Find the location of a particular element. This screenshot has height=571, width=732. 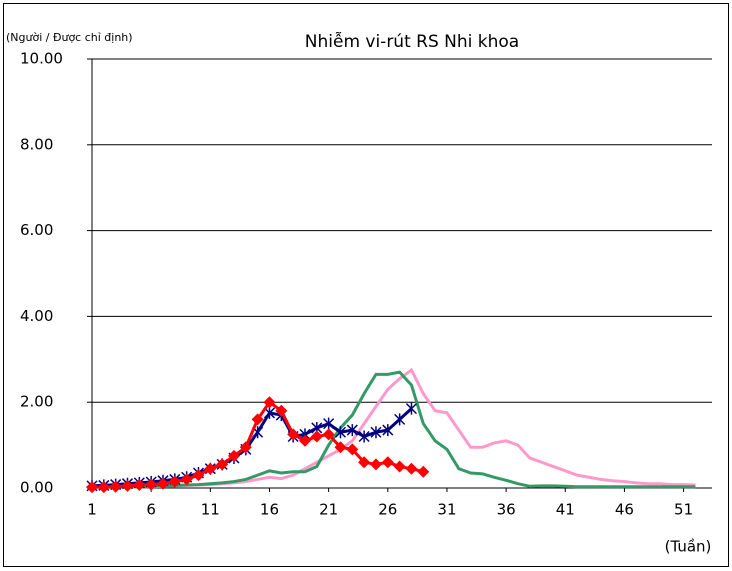

x-tick-label: 36 is located at coordinates (506, 510).